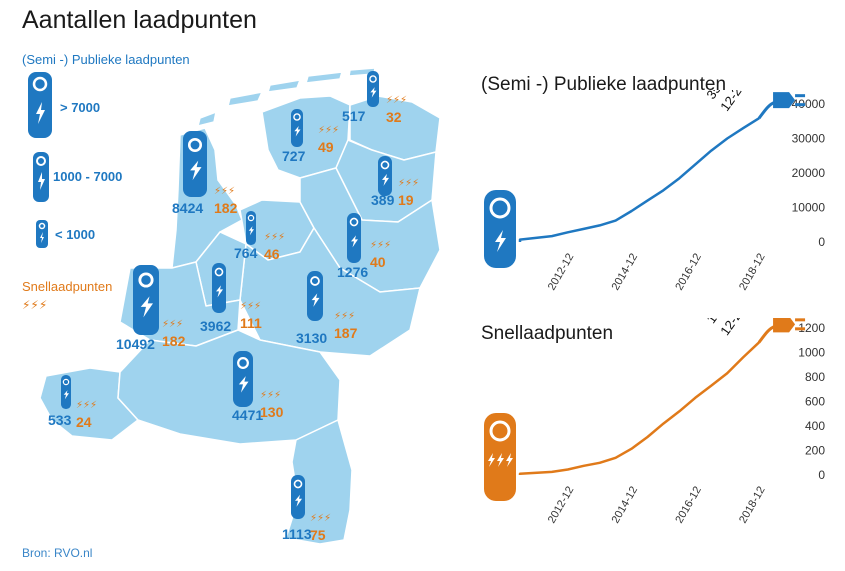 The width and height of the screenshot is (845, 571). I want to click on province-fast-count: 111, so click(251, 323).